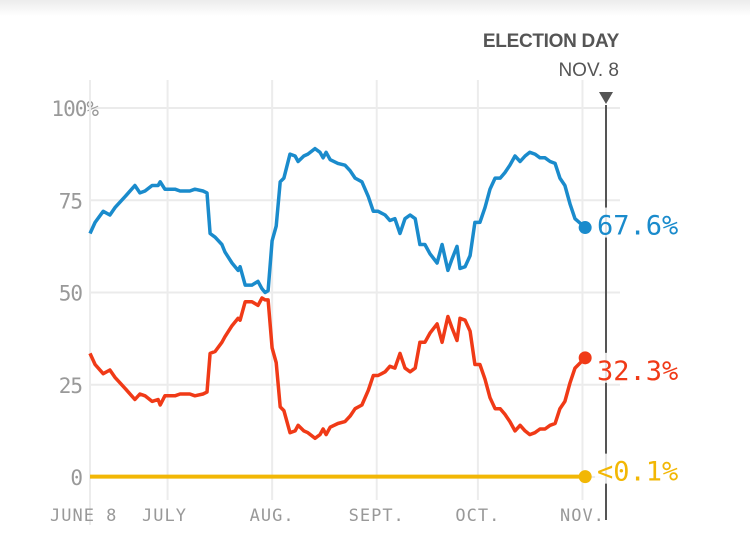 The height and width of the screenshot is (556, 750). Describe the element at coordinates (585, 228) in the screenshot. I see `series-end-dot-blue` at that location.